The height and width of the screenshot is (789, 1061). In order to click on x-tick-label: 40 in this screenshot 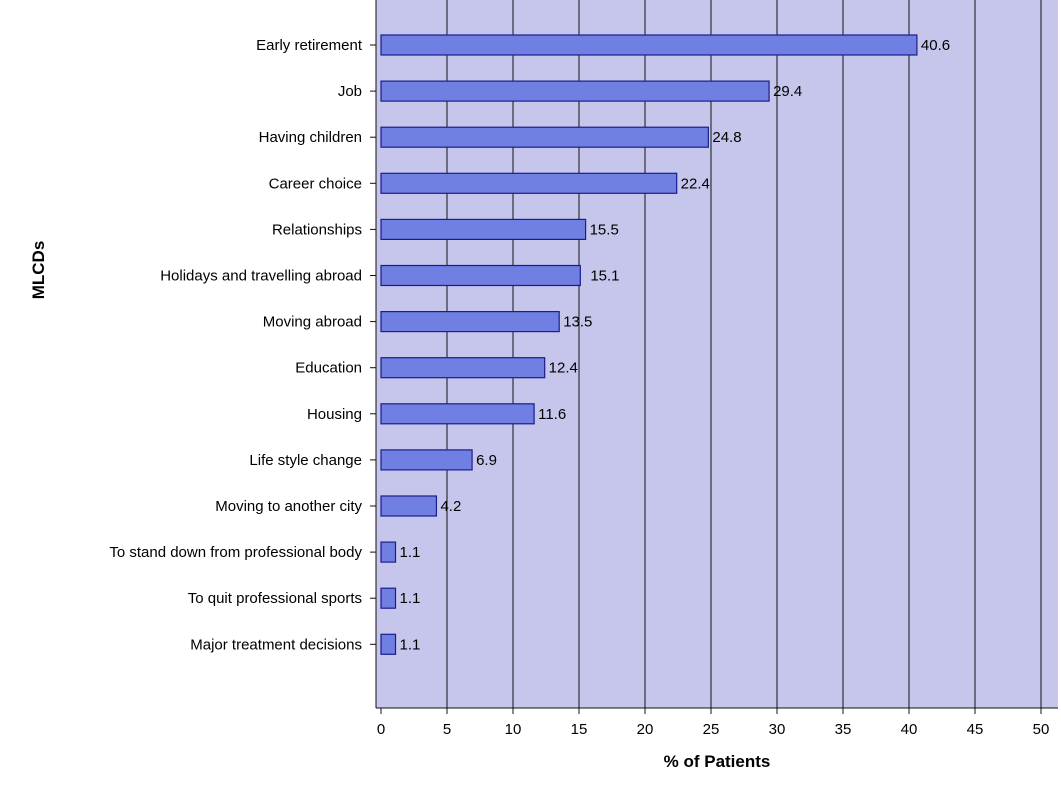, I will do `click(909, 729)`.